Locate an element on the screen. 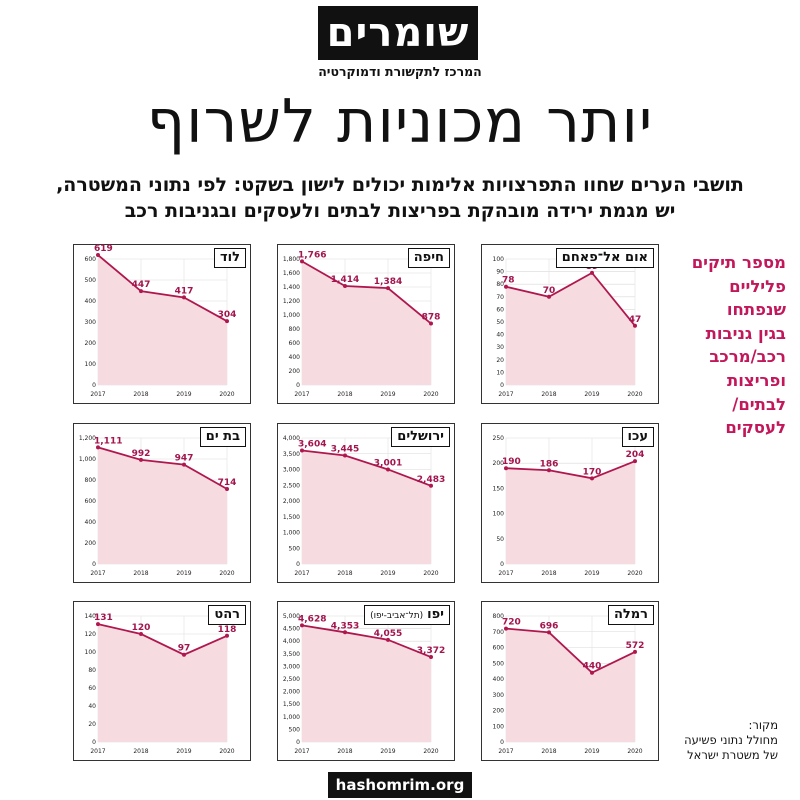 The width and height of the screenshot is (800, 800). footer-url: hashomrim.org is located at coordinates (400, 785).